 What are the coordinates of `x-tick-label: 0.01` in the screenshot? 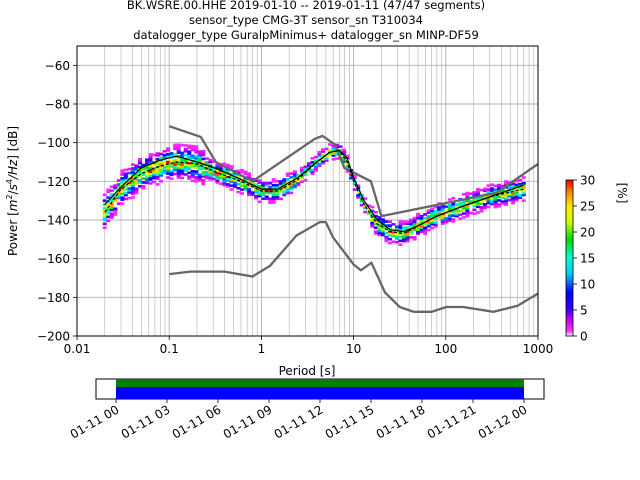 It's located at (77, 349).